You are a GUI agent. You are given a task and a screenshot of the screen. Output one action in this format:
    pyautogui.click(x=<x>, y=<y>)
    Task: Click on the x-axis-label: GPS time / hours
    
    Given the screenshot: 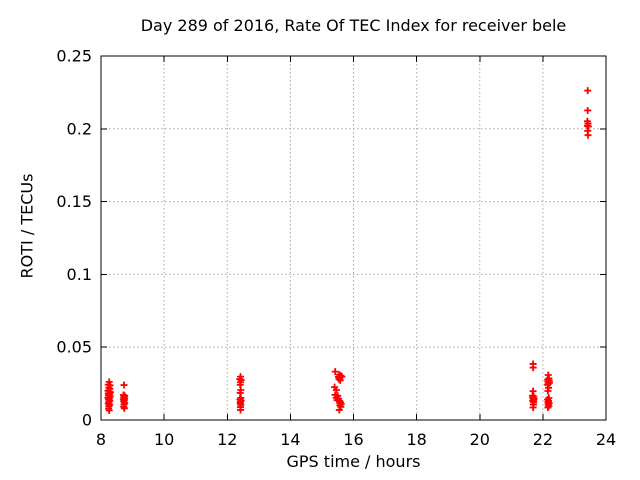 What is the action you would take?
    pyautogui.click(x=353, y=461)
    